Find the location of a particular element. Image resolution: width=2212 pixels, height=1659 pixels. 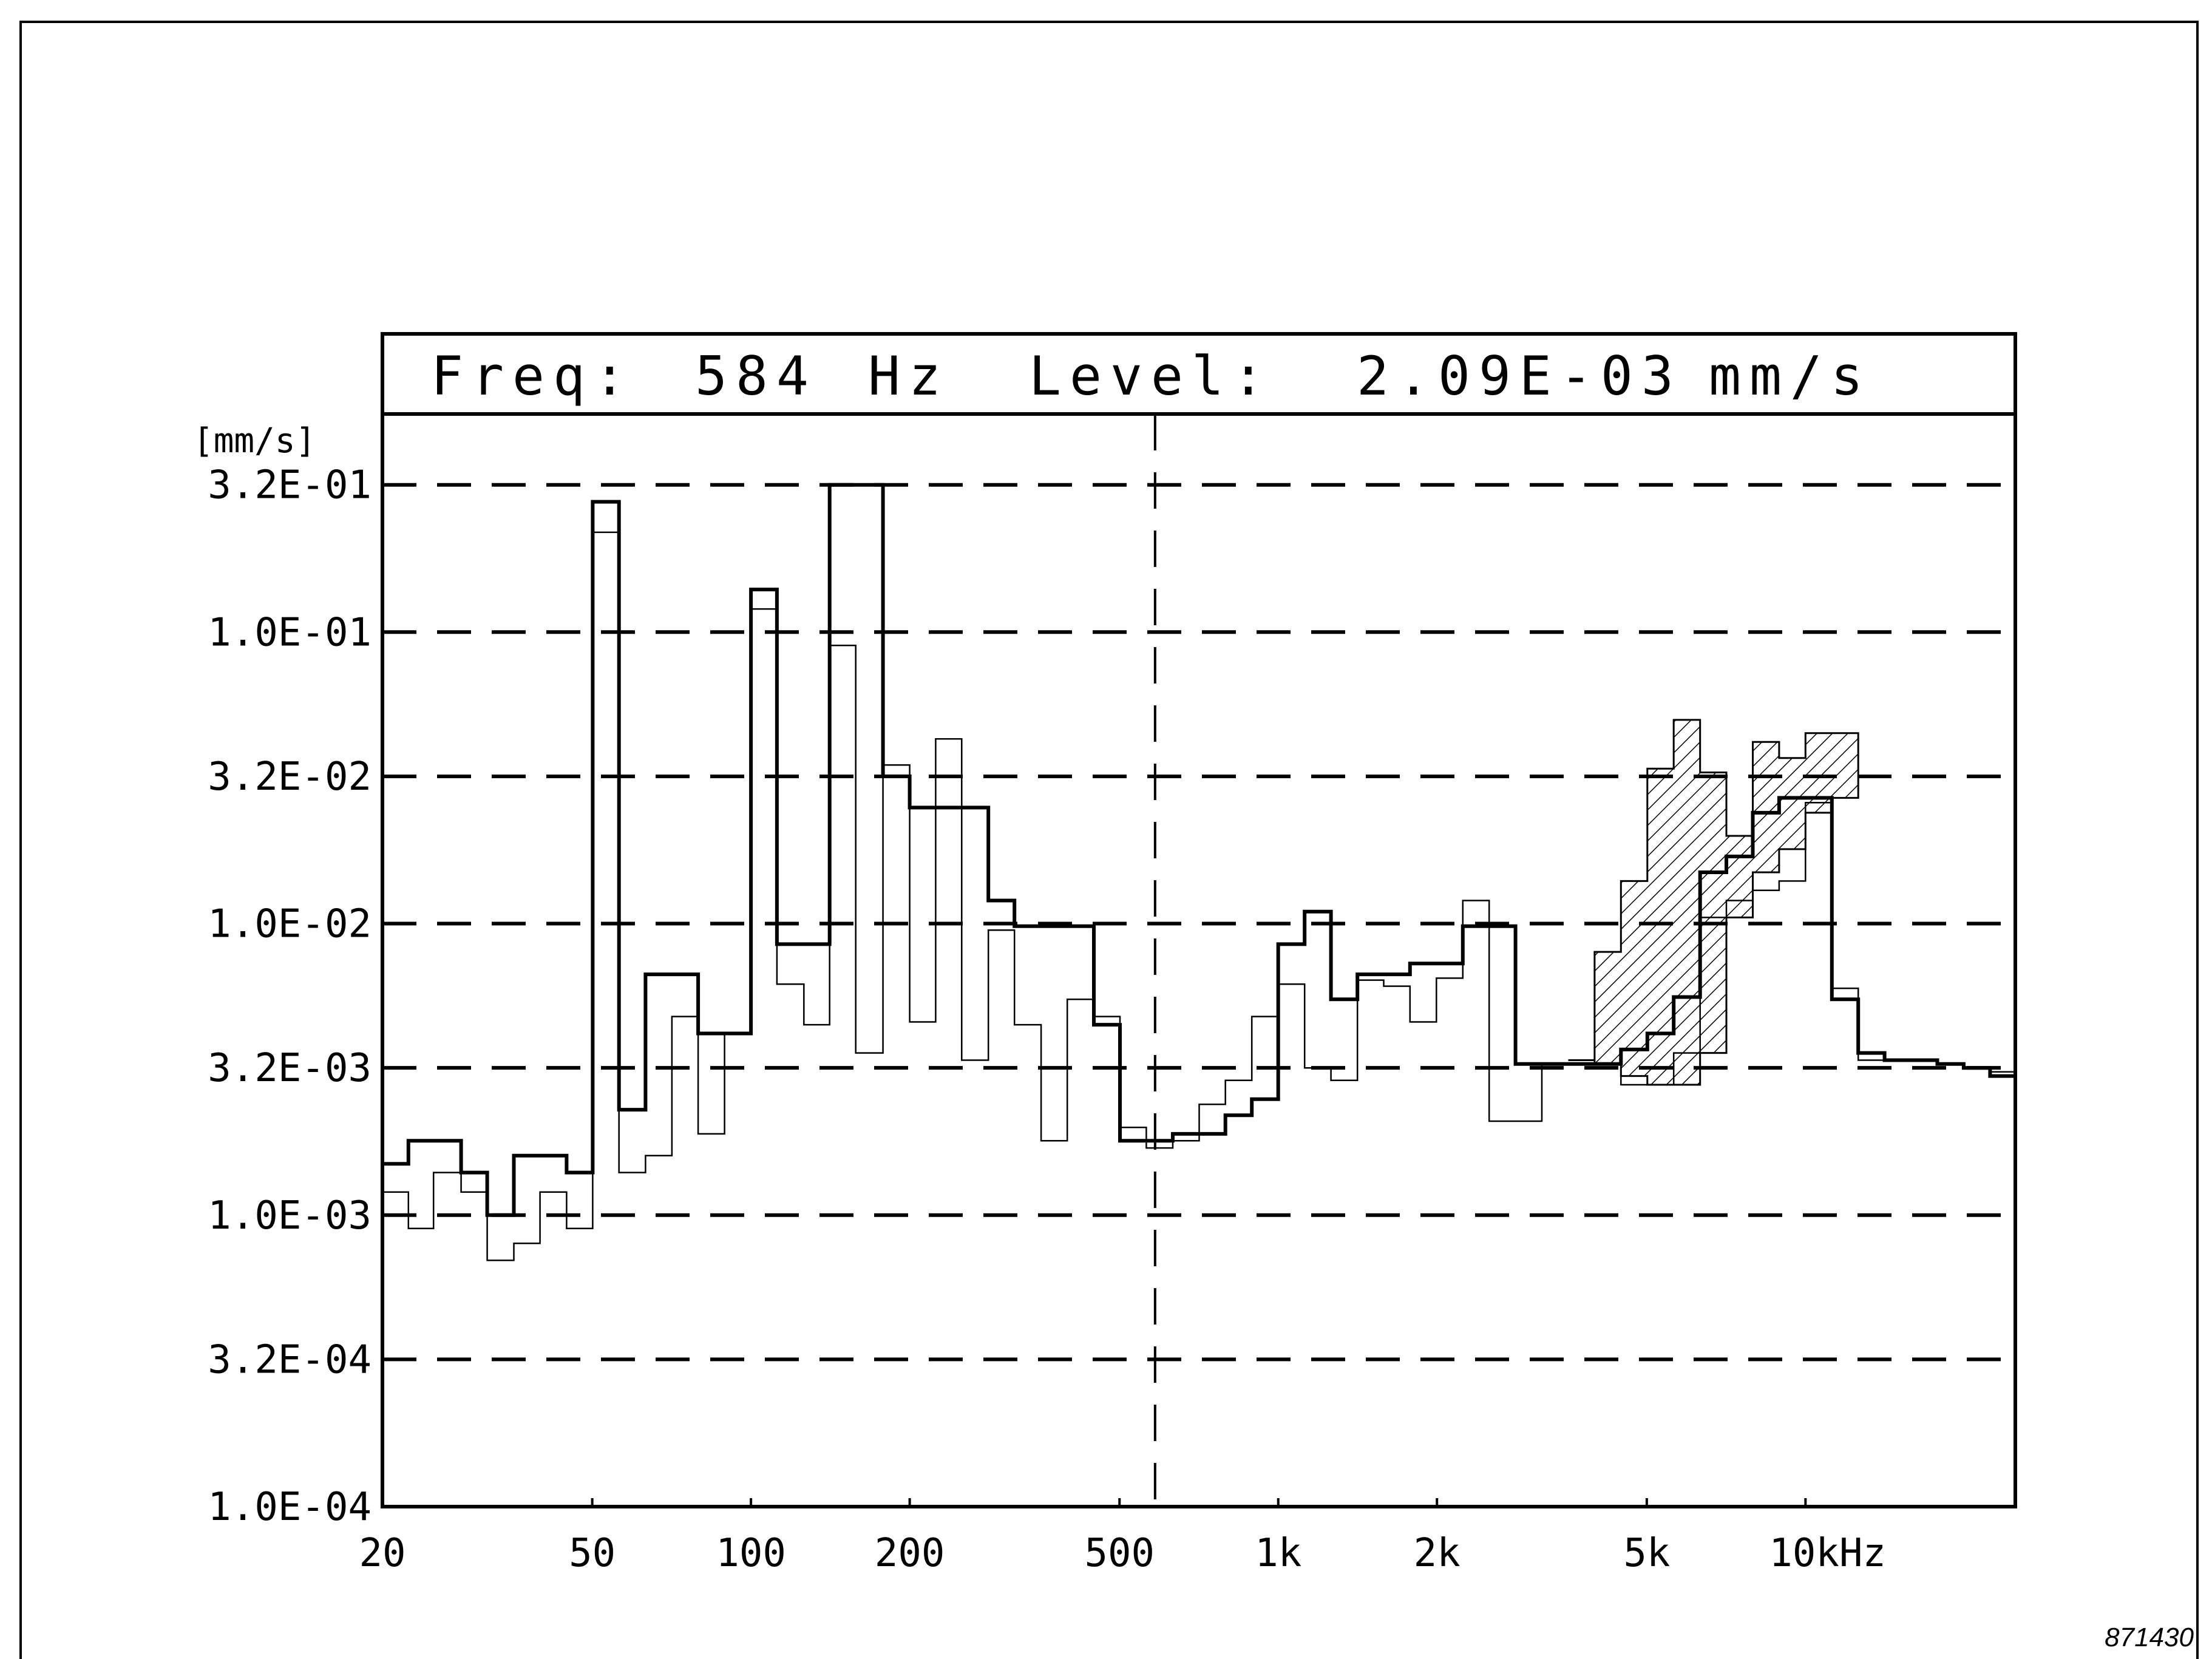

figure-number: 871430 is located at coordinates (2149, 1637).